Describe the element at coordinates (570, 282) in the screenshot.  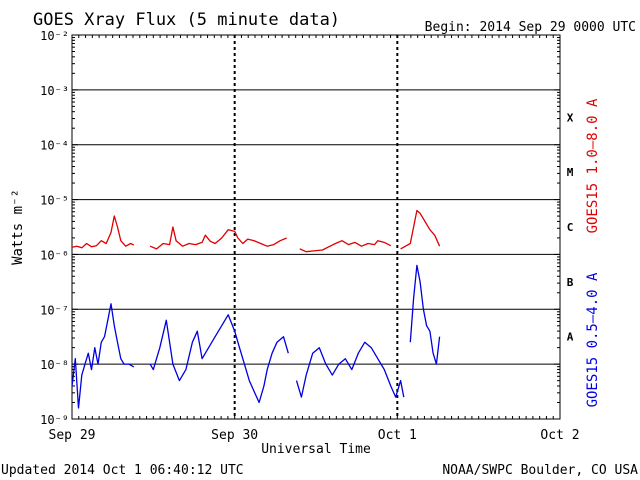
I see `flare-class-label: B` at that location.